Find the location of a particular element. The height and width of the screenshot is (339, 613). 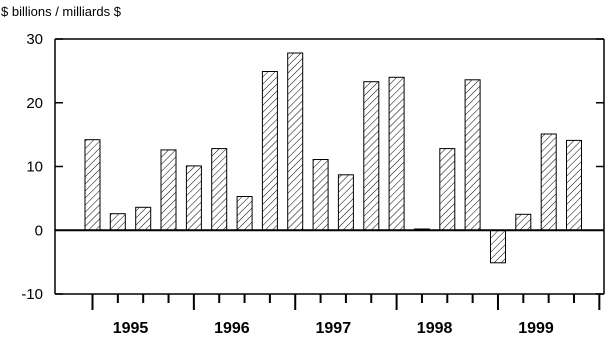

year-label: 1995 is located at coordinates (131, 328).